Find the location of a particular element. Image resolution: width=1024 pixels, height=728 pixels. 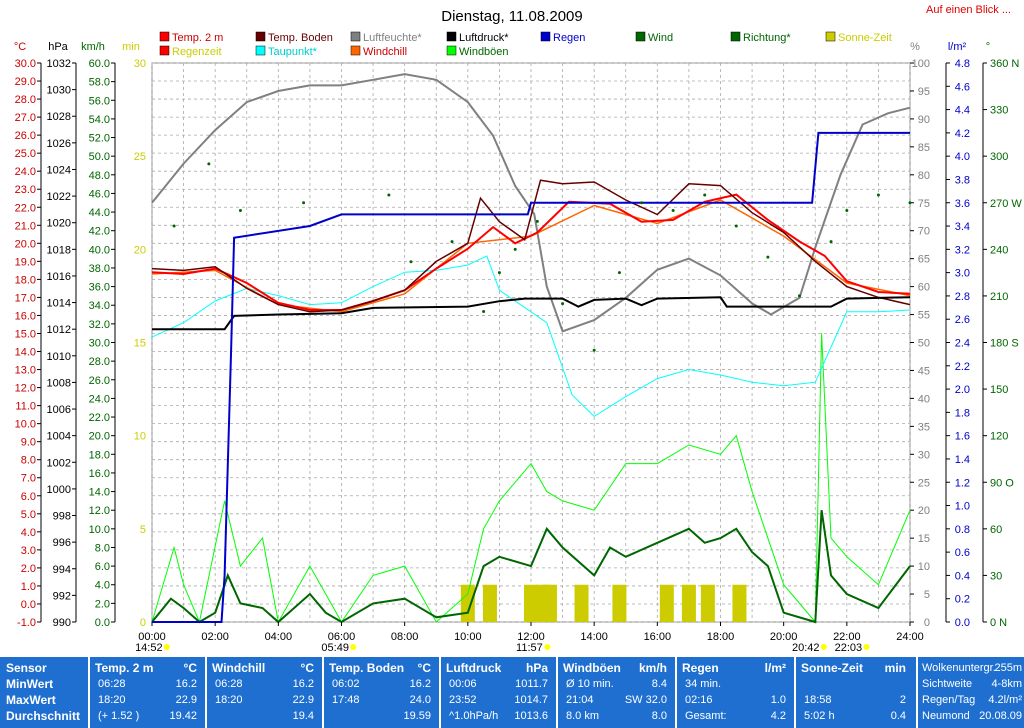

tick-label-wind: 8.0 is located at coordinates (102, 548).